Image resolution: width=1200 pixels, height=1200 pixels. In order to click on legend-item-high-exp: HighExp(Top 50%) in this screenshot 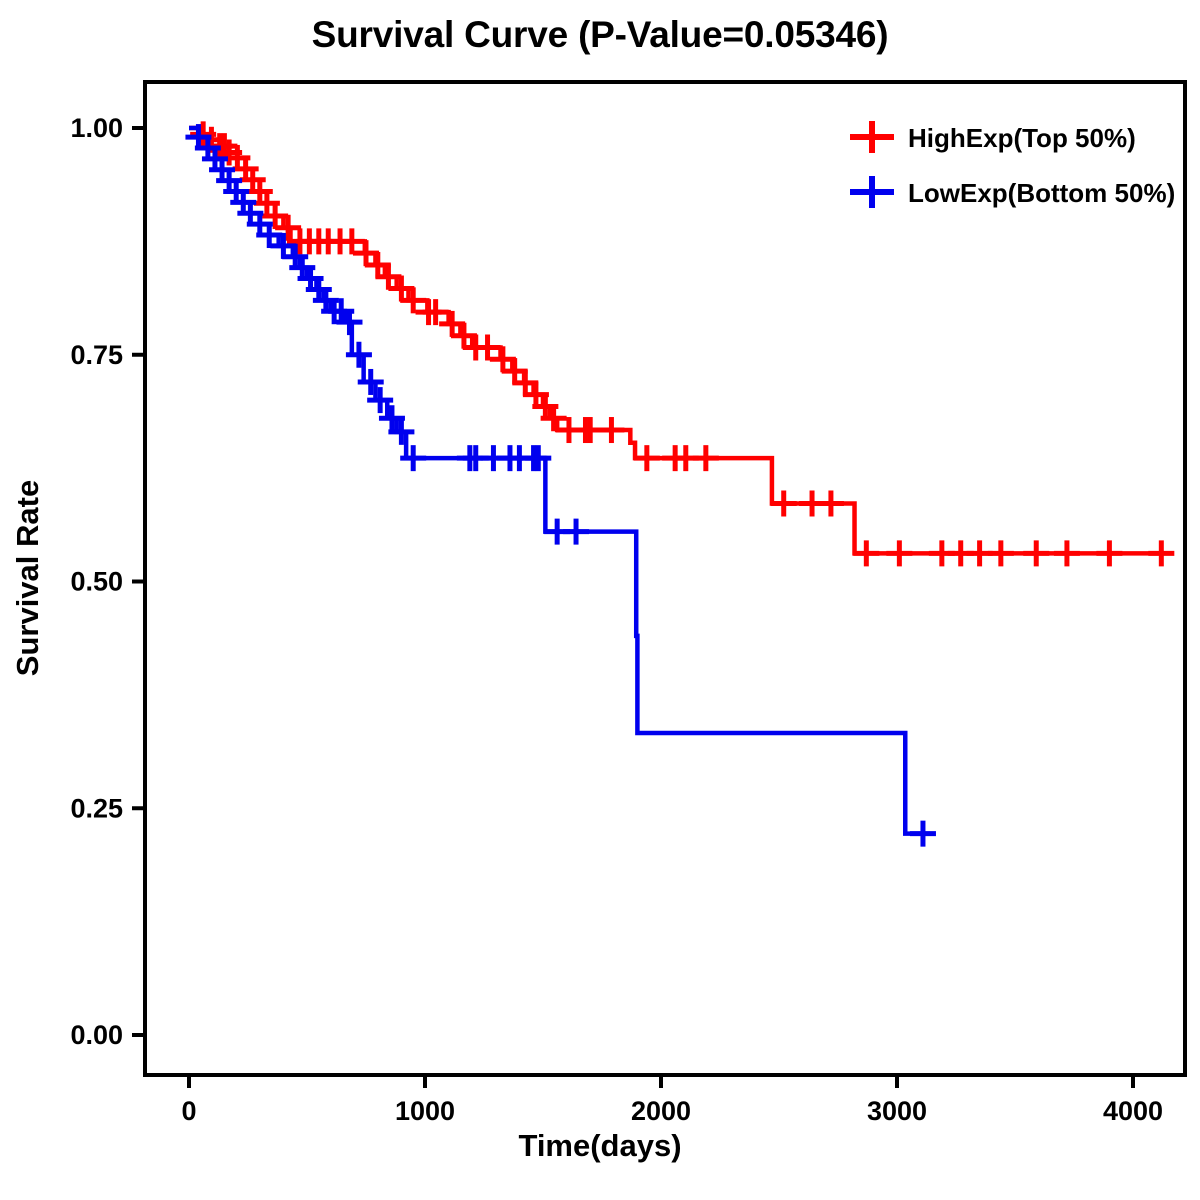, I will do `click(993, 137)`.